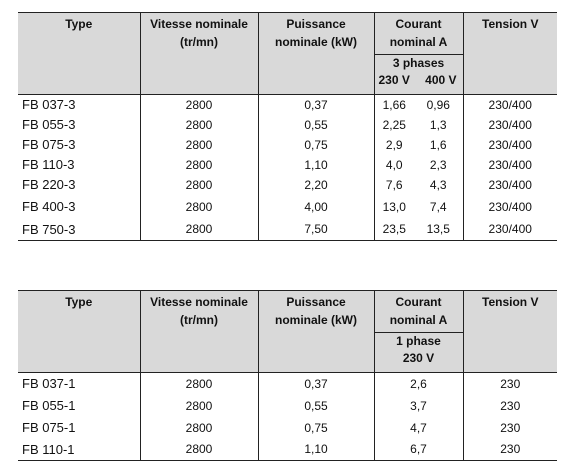  Describe the element at coordinates (438, 164) in the screenshot. I see `table-cell: 2,3` at that location.